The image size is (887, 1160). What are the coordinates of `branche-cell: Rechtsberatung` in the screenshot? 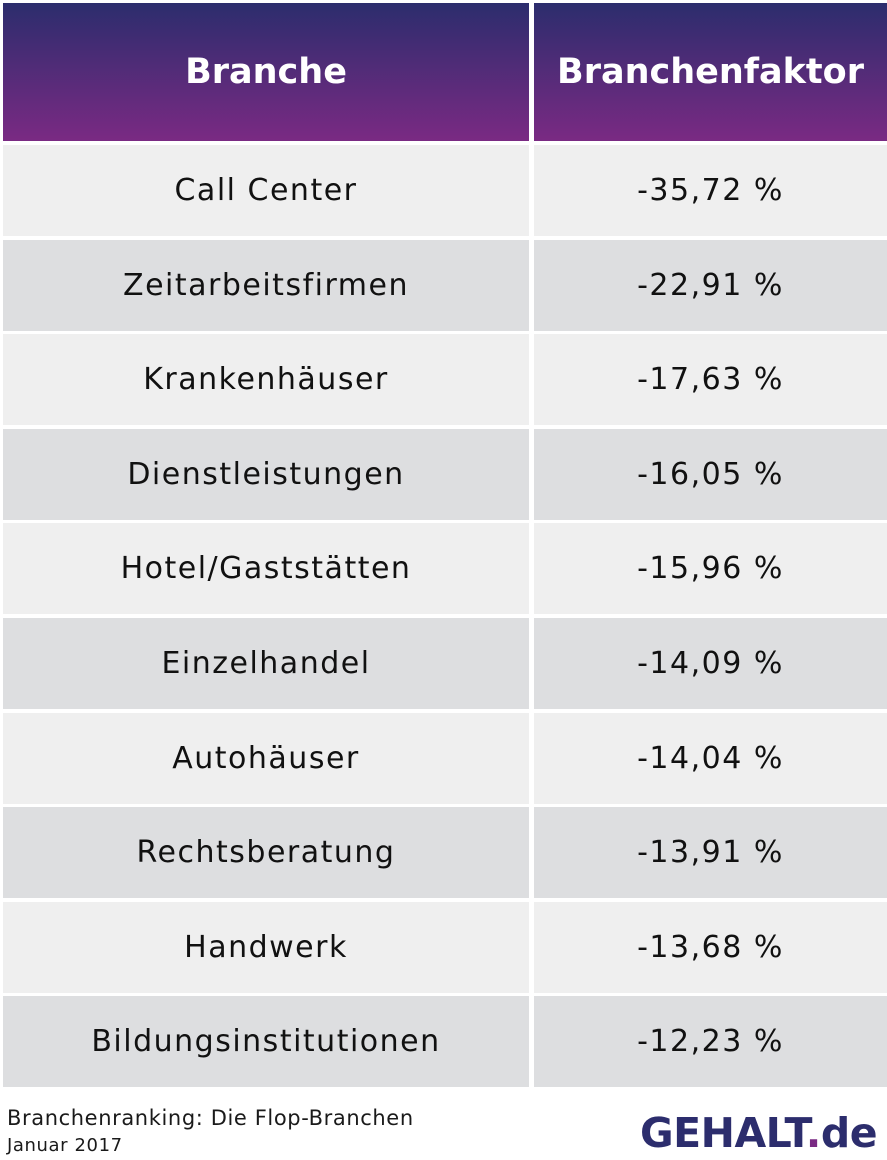 It's located at (266, 852).